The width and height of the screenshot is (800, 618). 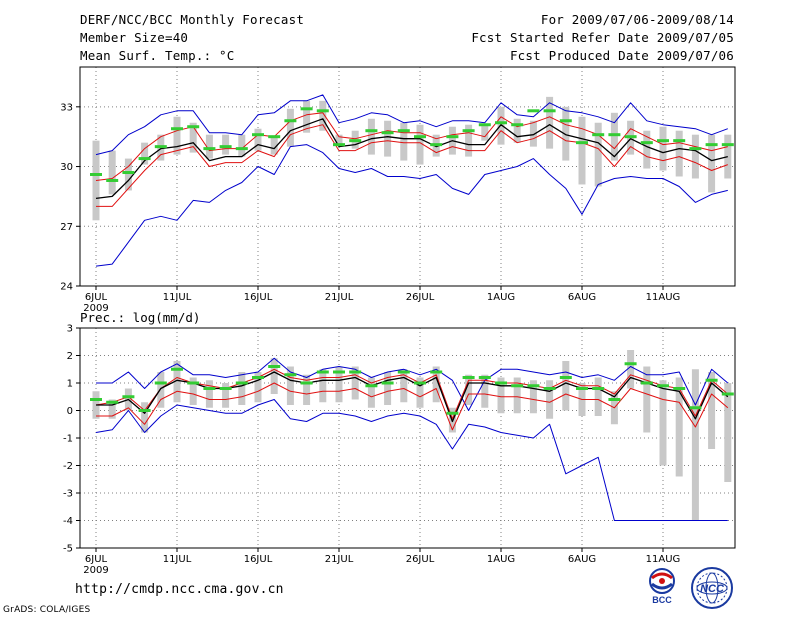 I want to click on prec-xtick-label: 21JUL, so click(x=339, y=559).